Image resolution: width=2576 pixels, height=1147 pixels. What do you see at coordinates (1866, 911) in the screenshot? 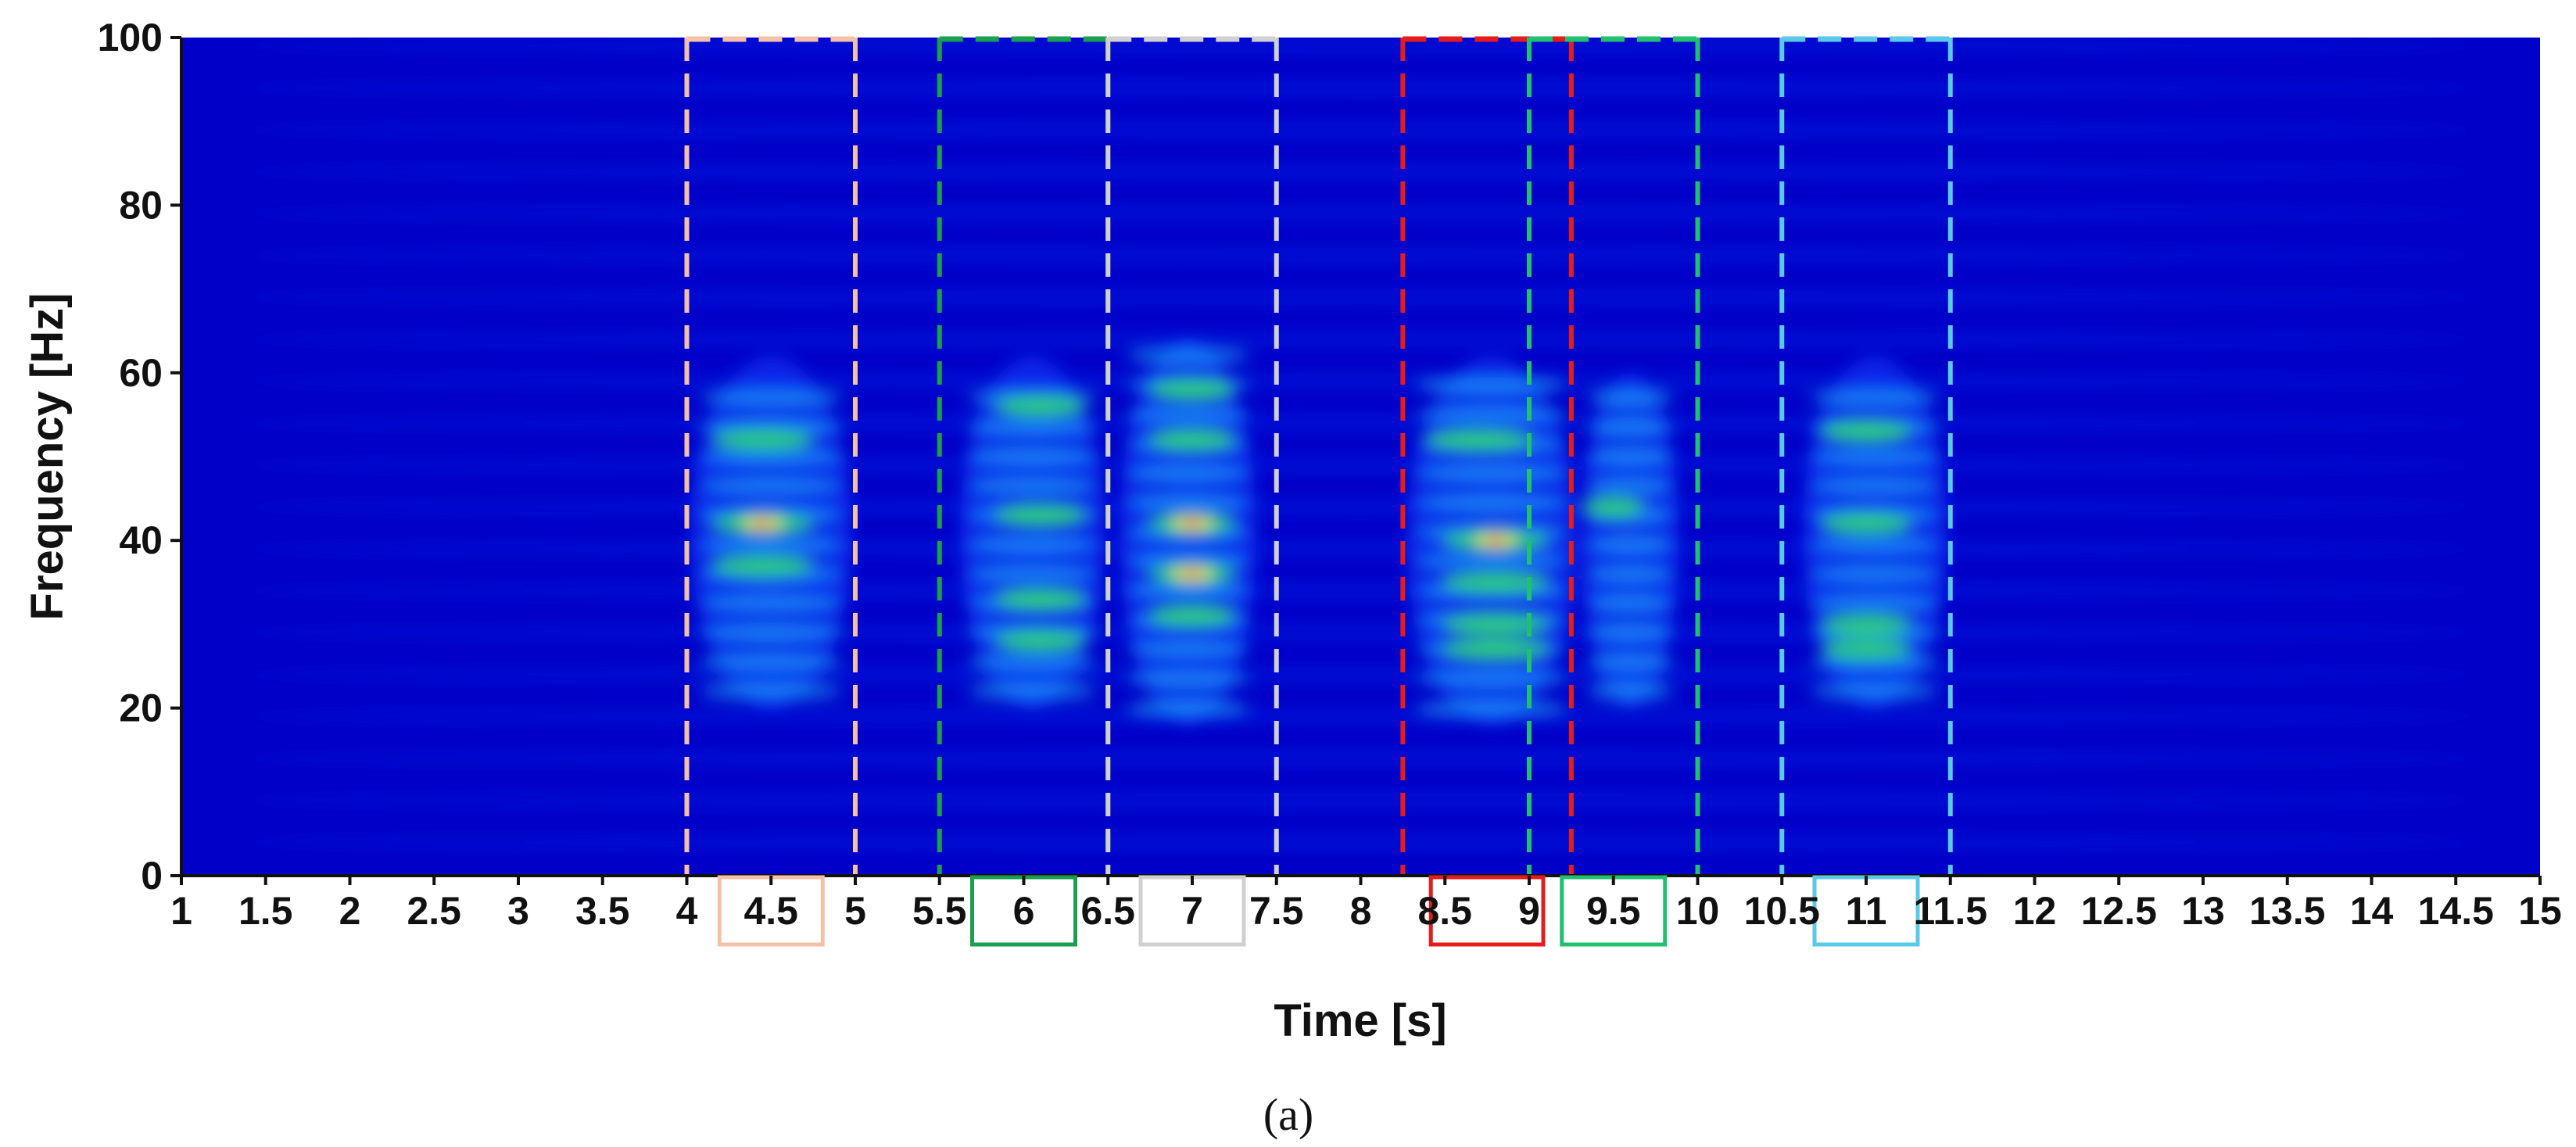
I see `x-tick-label: 11` at bounding box center [1866, 911].